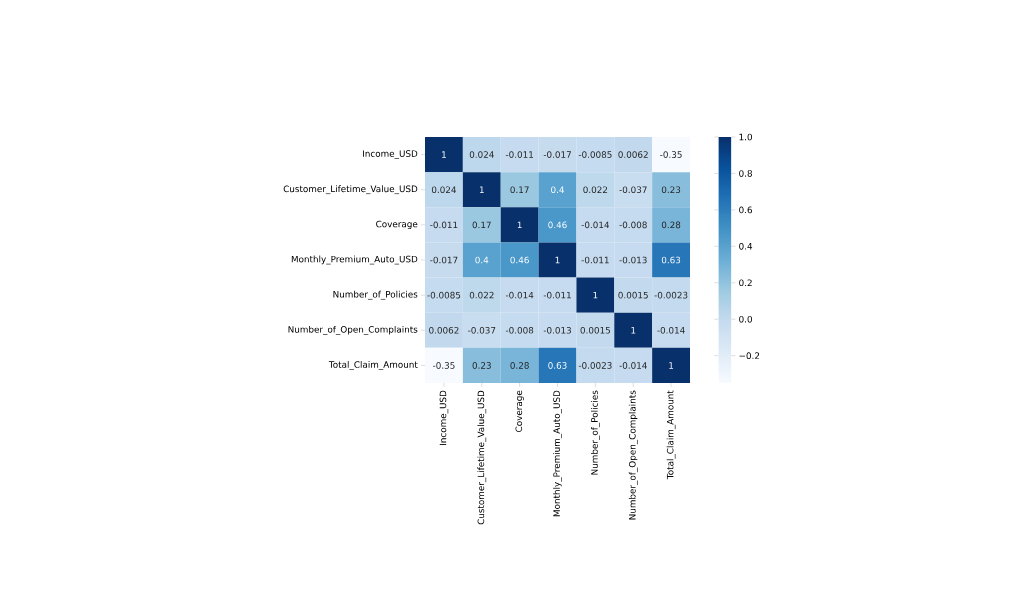 The width and height of the screenshot is (1024, 597). What do you see at coordinates (397, 225) in the screenshot?
I see `y-tick-label: Coverage` at bounding box center [397, 225].